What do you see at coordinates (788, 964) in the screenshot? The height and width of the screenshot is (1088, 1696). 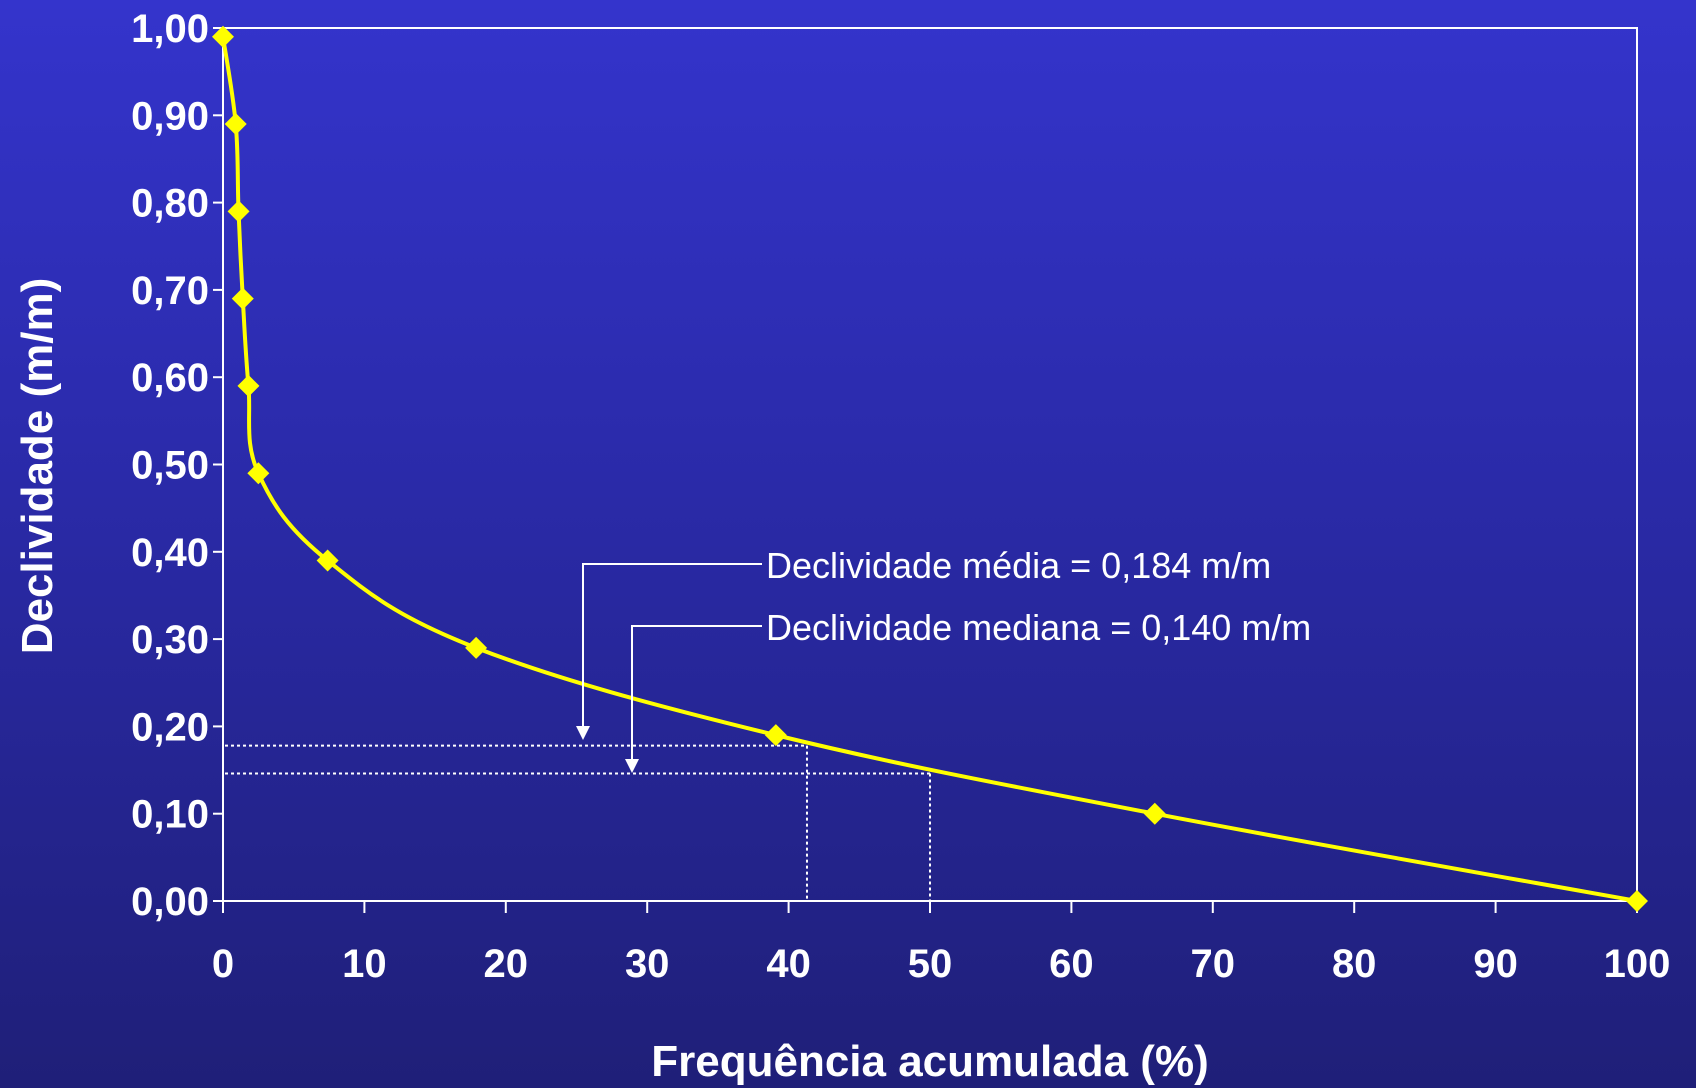 I see `x-tick-label: 40` at bounding box center [788, 964].